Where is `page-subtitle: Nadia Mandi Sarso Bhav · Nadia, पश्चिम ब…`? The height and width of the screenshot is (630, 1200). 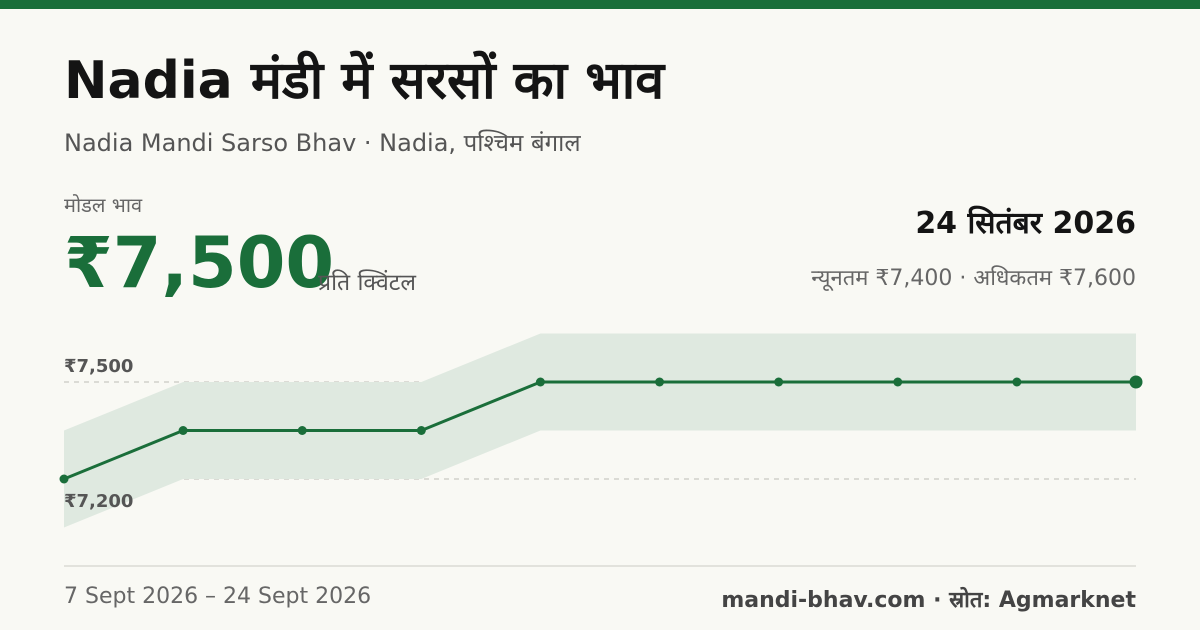
page-subtitle: Nadia Mandi Sarso Bhav · Nadia, पश्चिम ब… is located at coordinates (322, 143).